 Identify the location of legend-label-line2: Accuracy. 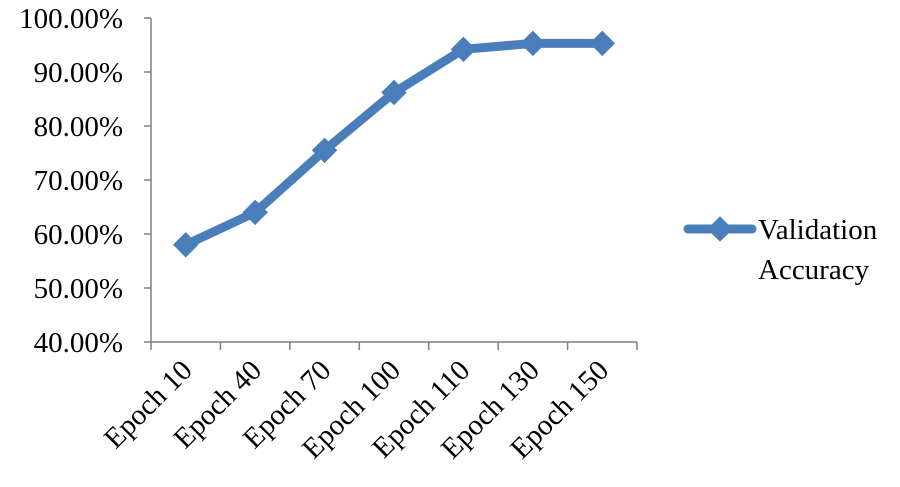
(814, 270).